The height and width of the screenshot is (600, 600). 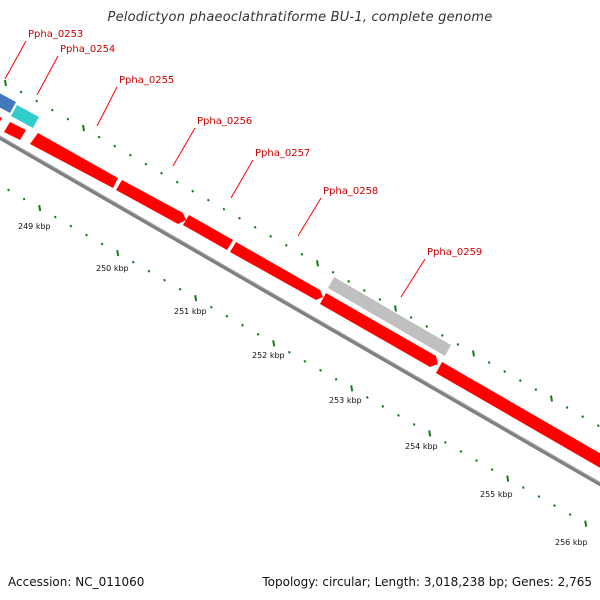 What do you see at coordinates (55, 34) in the screenshot?
I see `gene-label: Ppha_0253` at bounding box center [55, 34].